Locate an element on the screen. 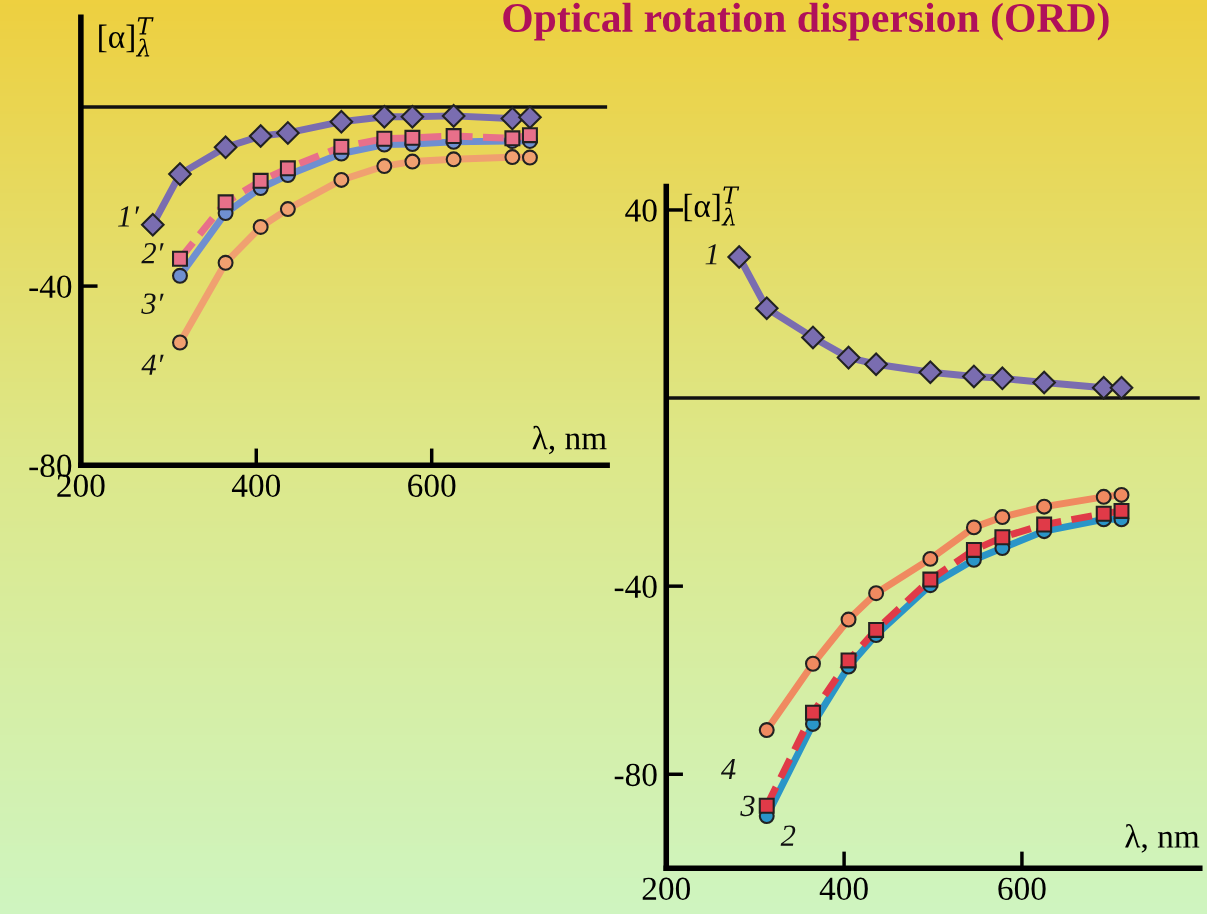 The image size is (1207, 914). series-label: 3 is located at coordinates (747, 806).